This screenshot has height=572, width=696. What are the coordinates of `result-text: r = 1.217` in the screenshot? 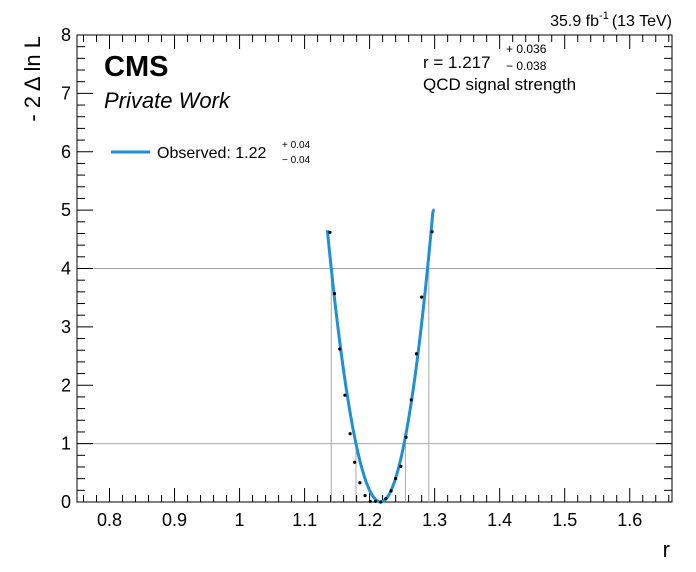 It's located at (457, 62).